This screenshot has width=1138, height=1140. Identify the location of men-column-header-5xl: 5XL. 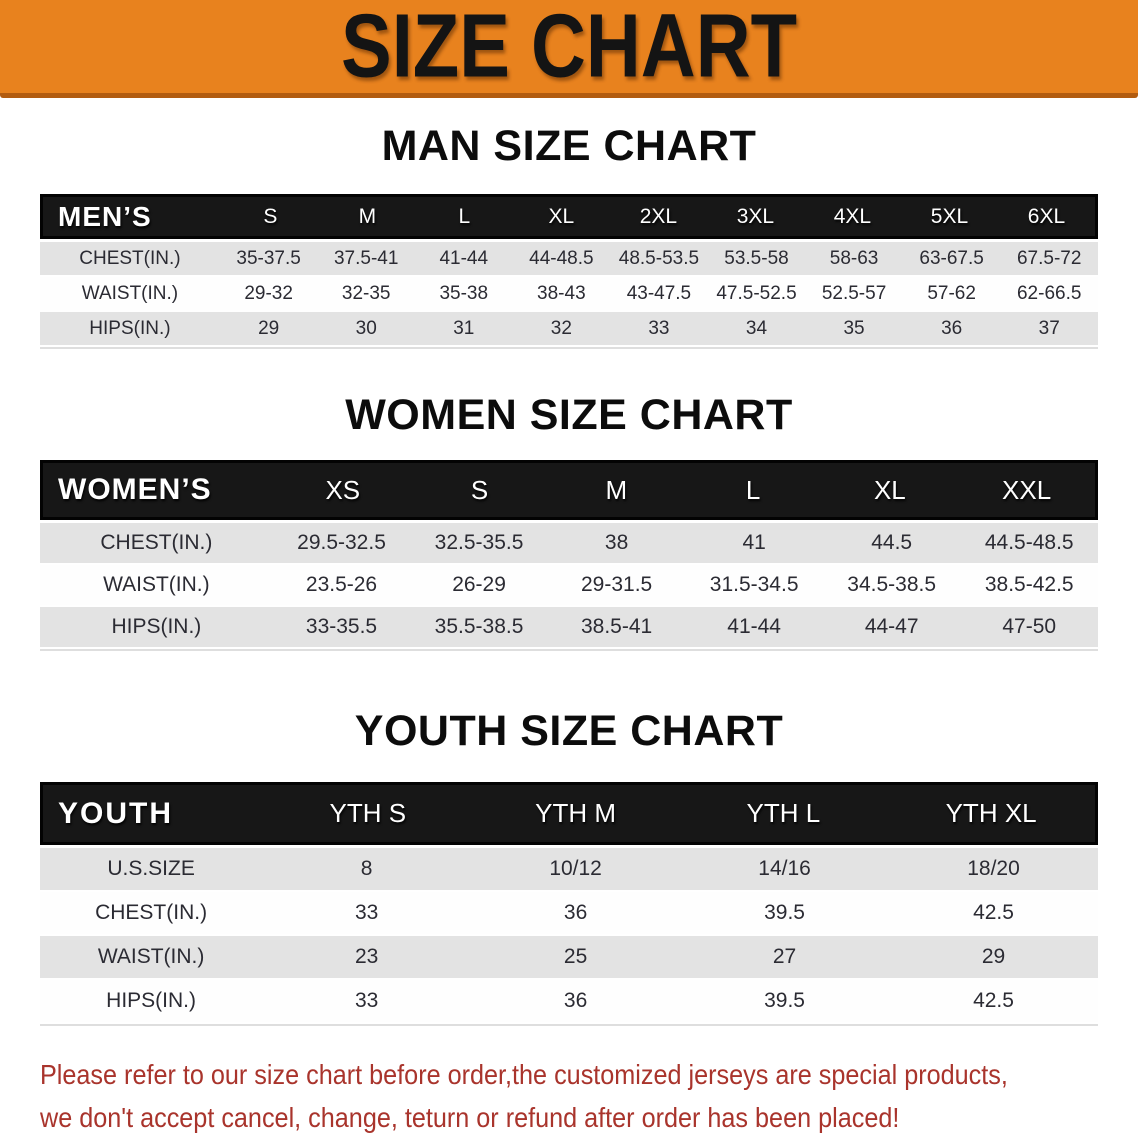
(949, 216).